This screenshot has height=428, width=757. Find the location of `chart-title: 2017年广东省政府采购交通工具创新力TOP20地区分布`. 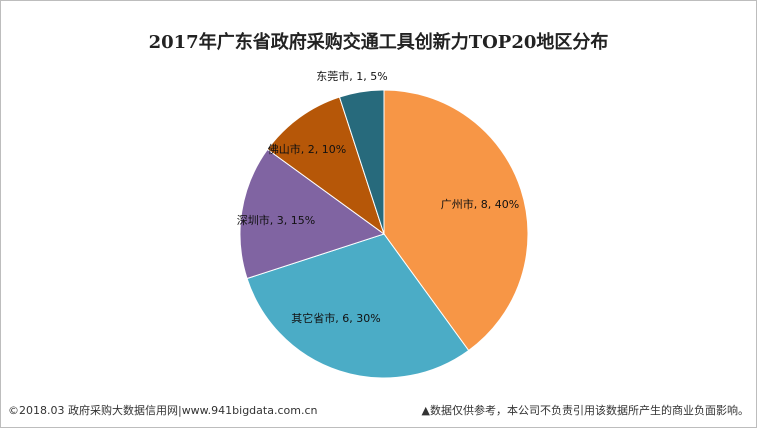

chart-title: 2017年广东省政府采购交通工具创新力TOP20地区分布 is located at coordinates (378, 42).